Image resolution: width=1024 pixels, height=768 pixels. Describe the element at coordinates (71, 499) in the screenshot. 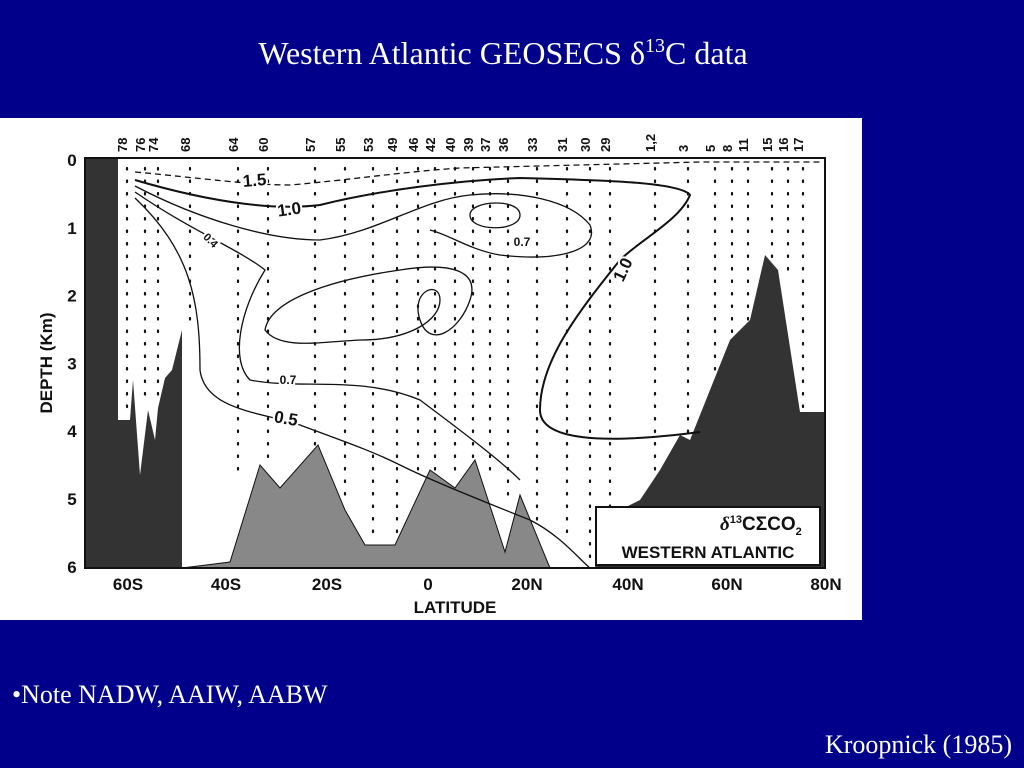

I see `y-tick-label: 5` at that location.